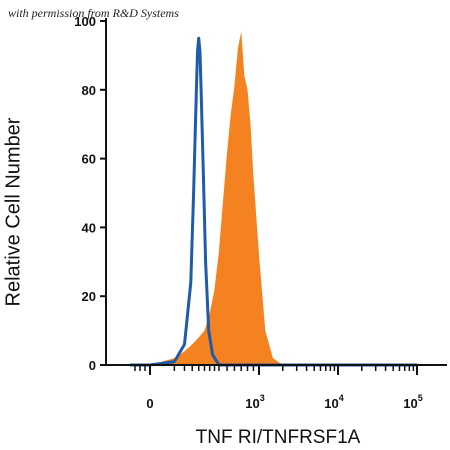 Image resolution: width=450 pixels, height=450 pixels. What do you see at coordinates (278, 437) in the screenshot?
I see `x-axis-title: TNF RI/TNFRSF1A` at bounding box center [278, 437].